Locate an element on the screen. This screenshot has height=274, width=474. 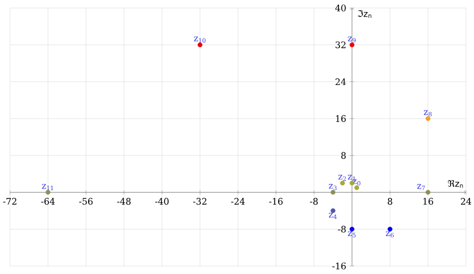
x-axis-title: ℜz$_{n}$ is located at coordinates (455, 184).